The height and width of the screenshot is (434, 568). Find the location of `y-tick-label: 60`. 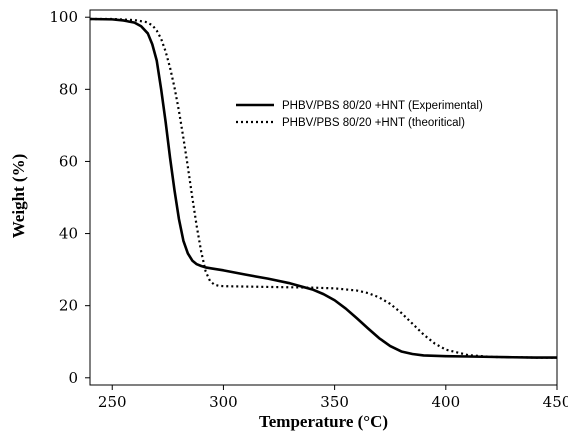

y-tick-label: 60 is located at coordinates (68, 161).